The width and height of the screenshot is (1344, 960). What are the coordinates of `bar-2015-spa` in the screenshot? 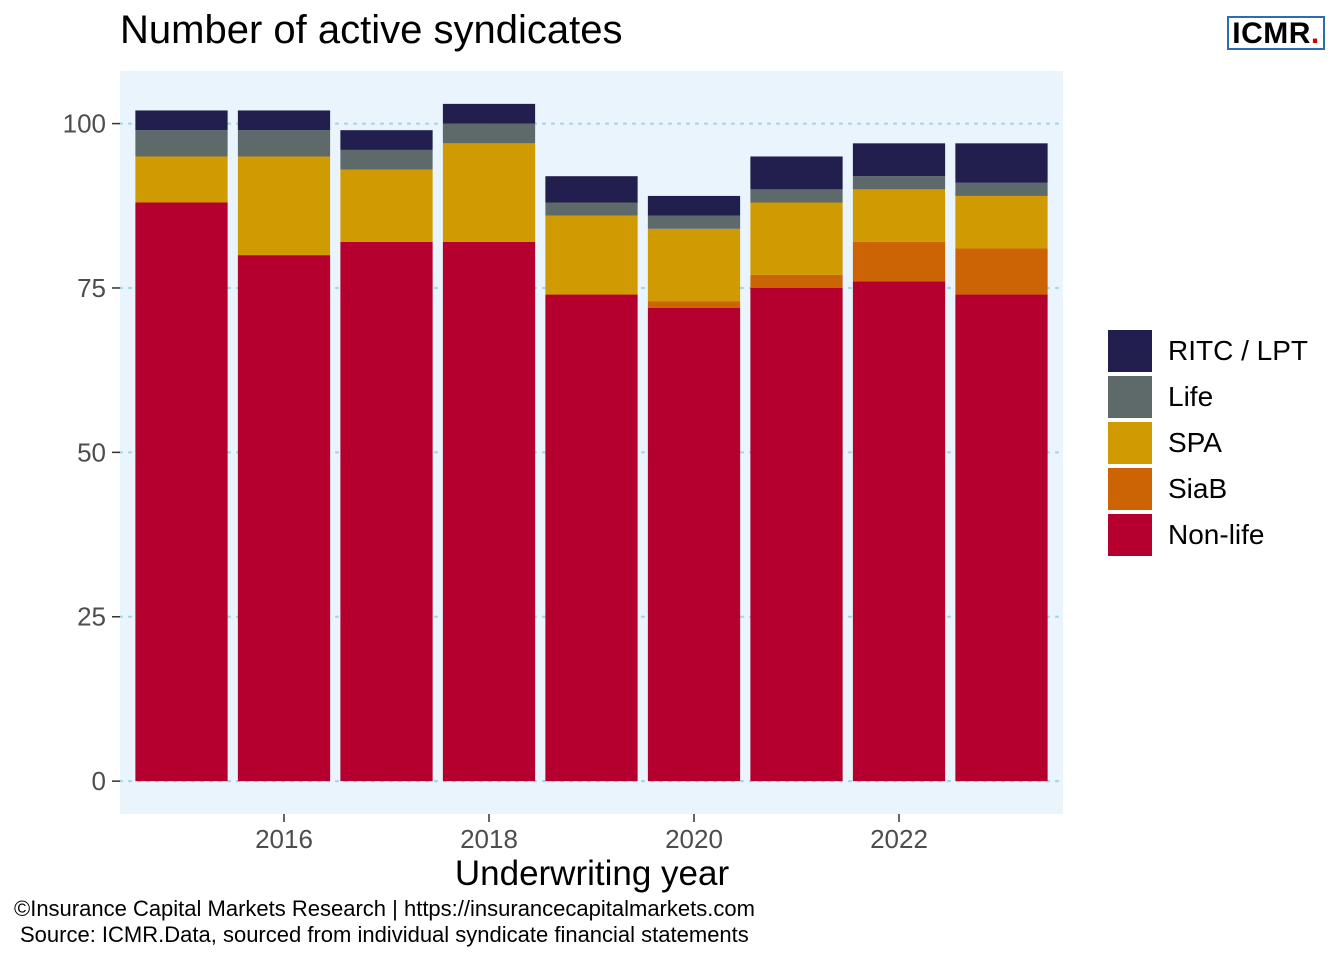 It's located at (181, 179).